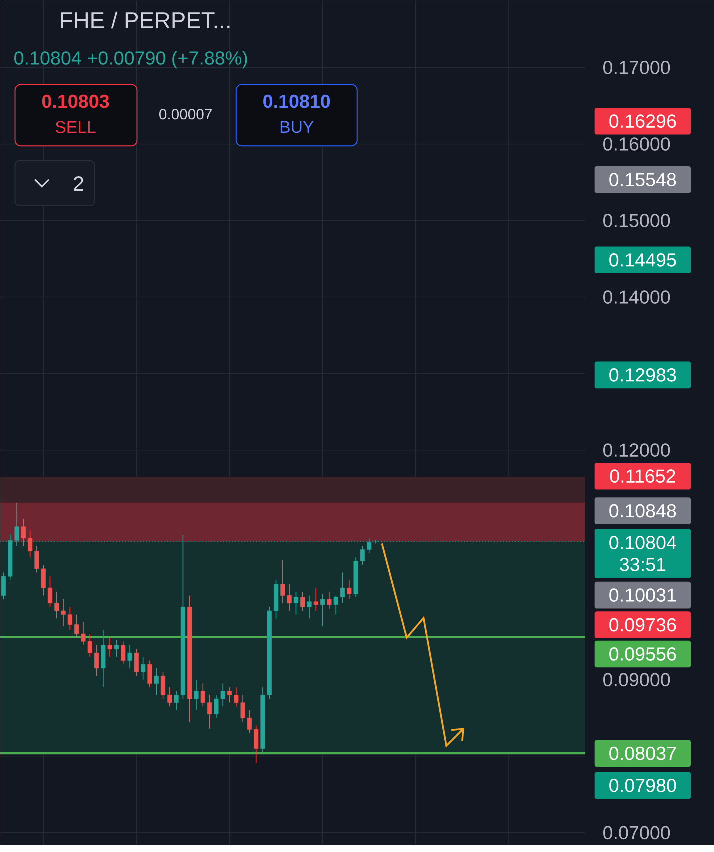 The height and width of the screenshot is (852, 714). Describe the element at coordinates (642, 121) in the screenshot. I see `text: 0.16296` at that location.